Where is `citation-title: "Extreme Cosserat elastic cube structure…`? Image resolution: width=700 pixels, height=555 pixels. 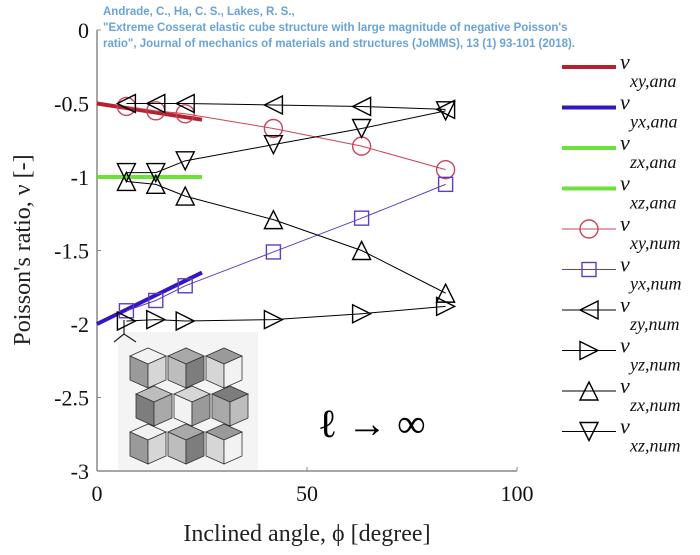
citation-title: "Extreme Cosserat elastic cube structure… is located at coordinates (335, 28).